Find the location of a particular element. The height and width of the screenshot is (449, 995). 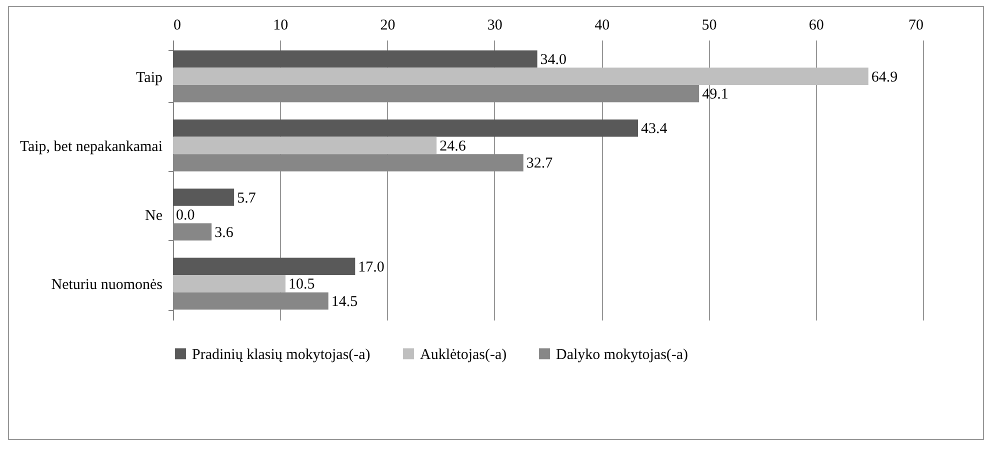

y-tick-label: Taip is located at coordinates (149, 78).